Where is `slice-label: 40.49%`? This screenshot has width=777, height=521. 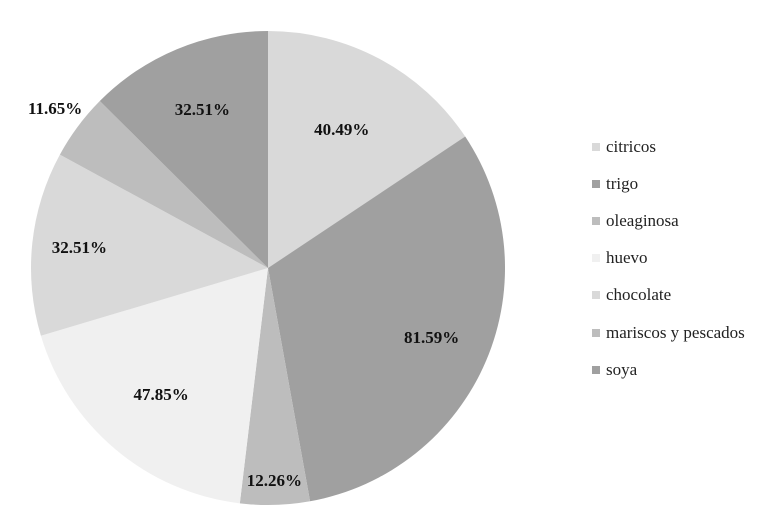
slice-label: 40.49% is located at coordinates (342, 130).